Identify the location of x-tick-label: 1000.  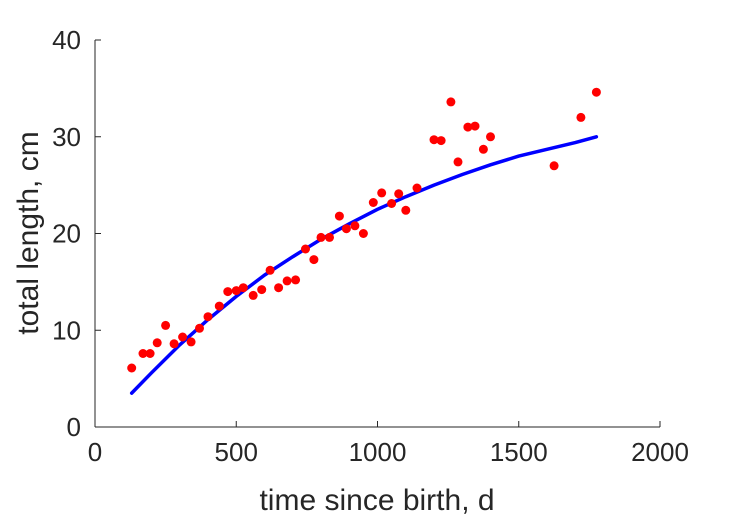
(378, 452).